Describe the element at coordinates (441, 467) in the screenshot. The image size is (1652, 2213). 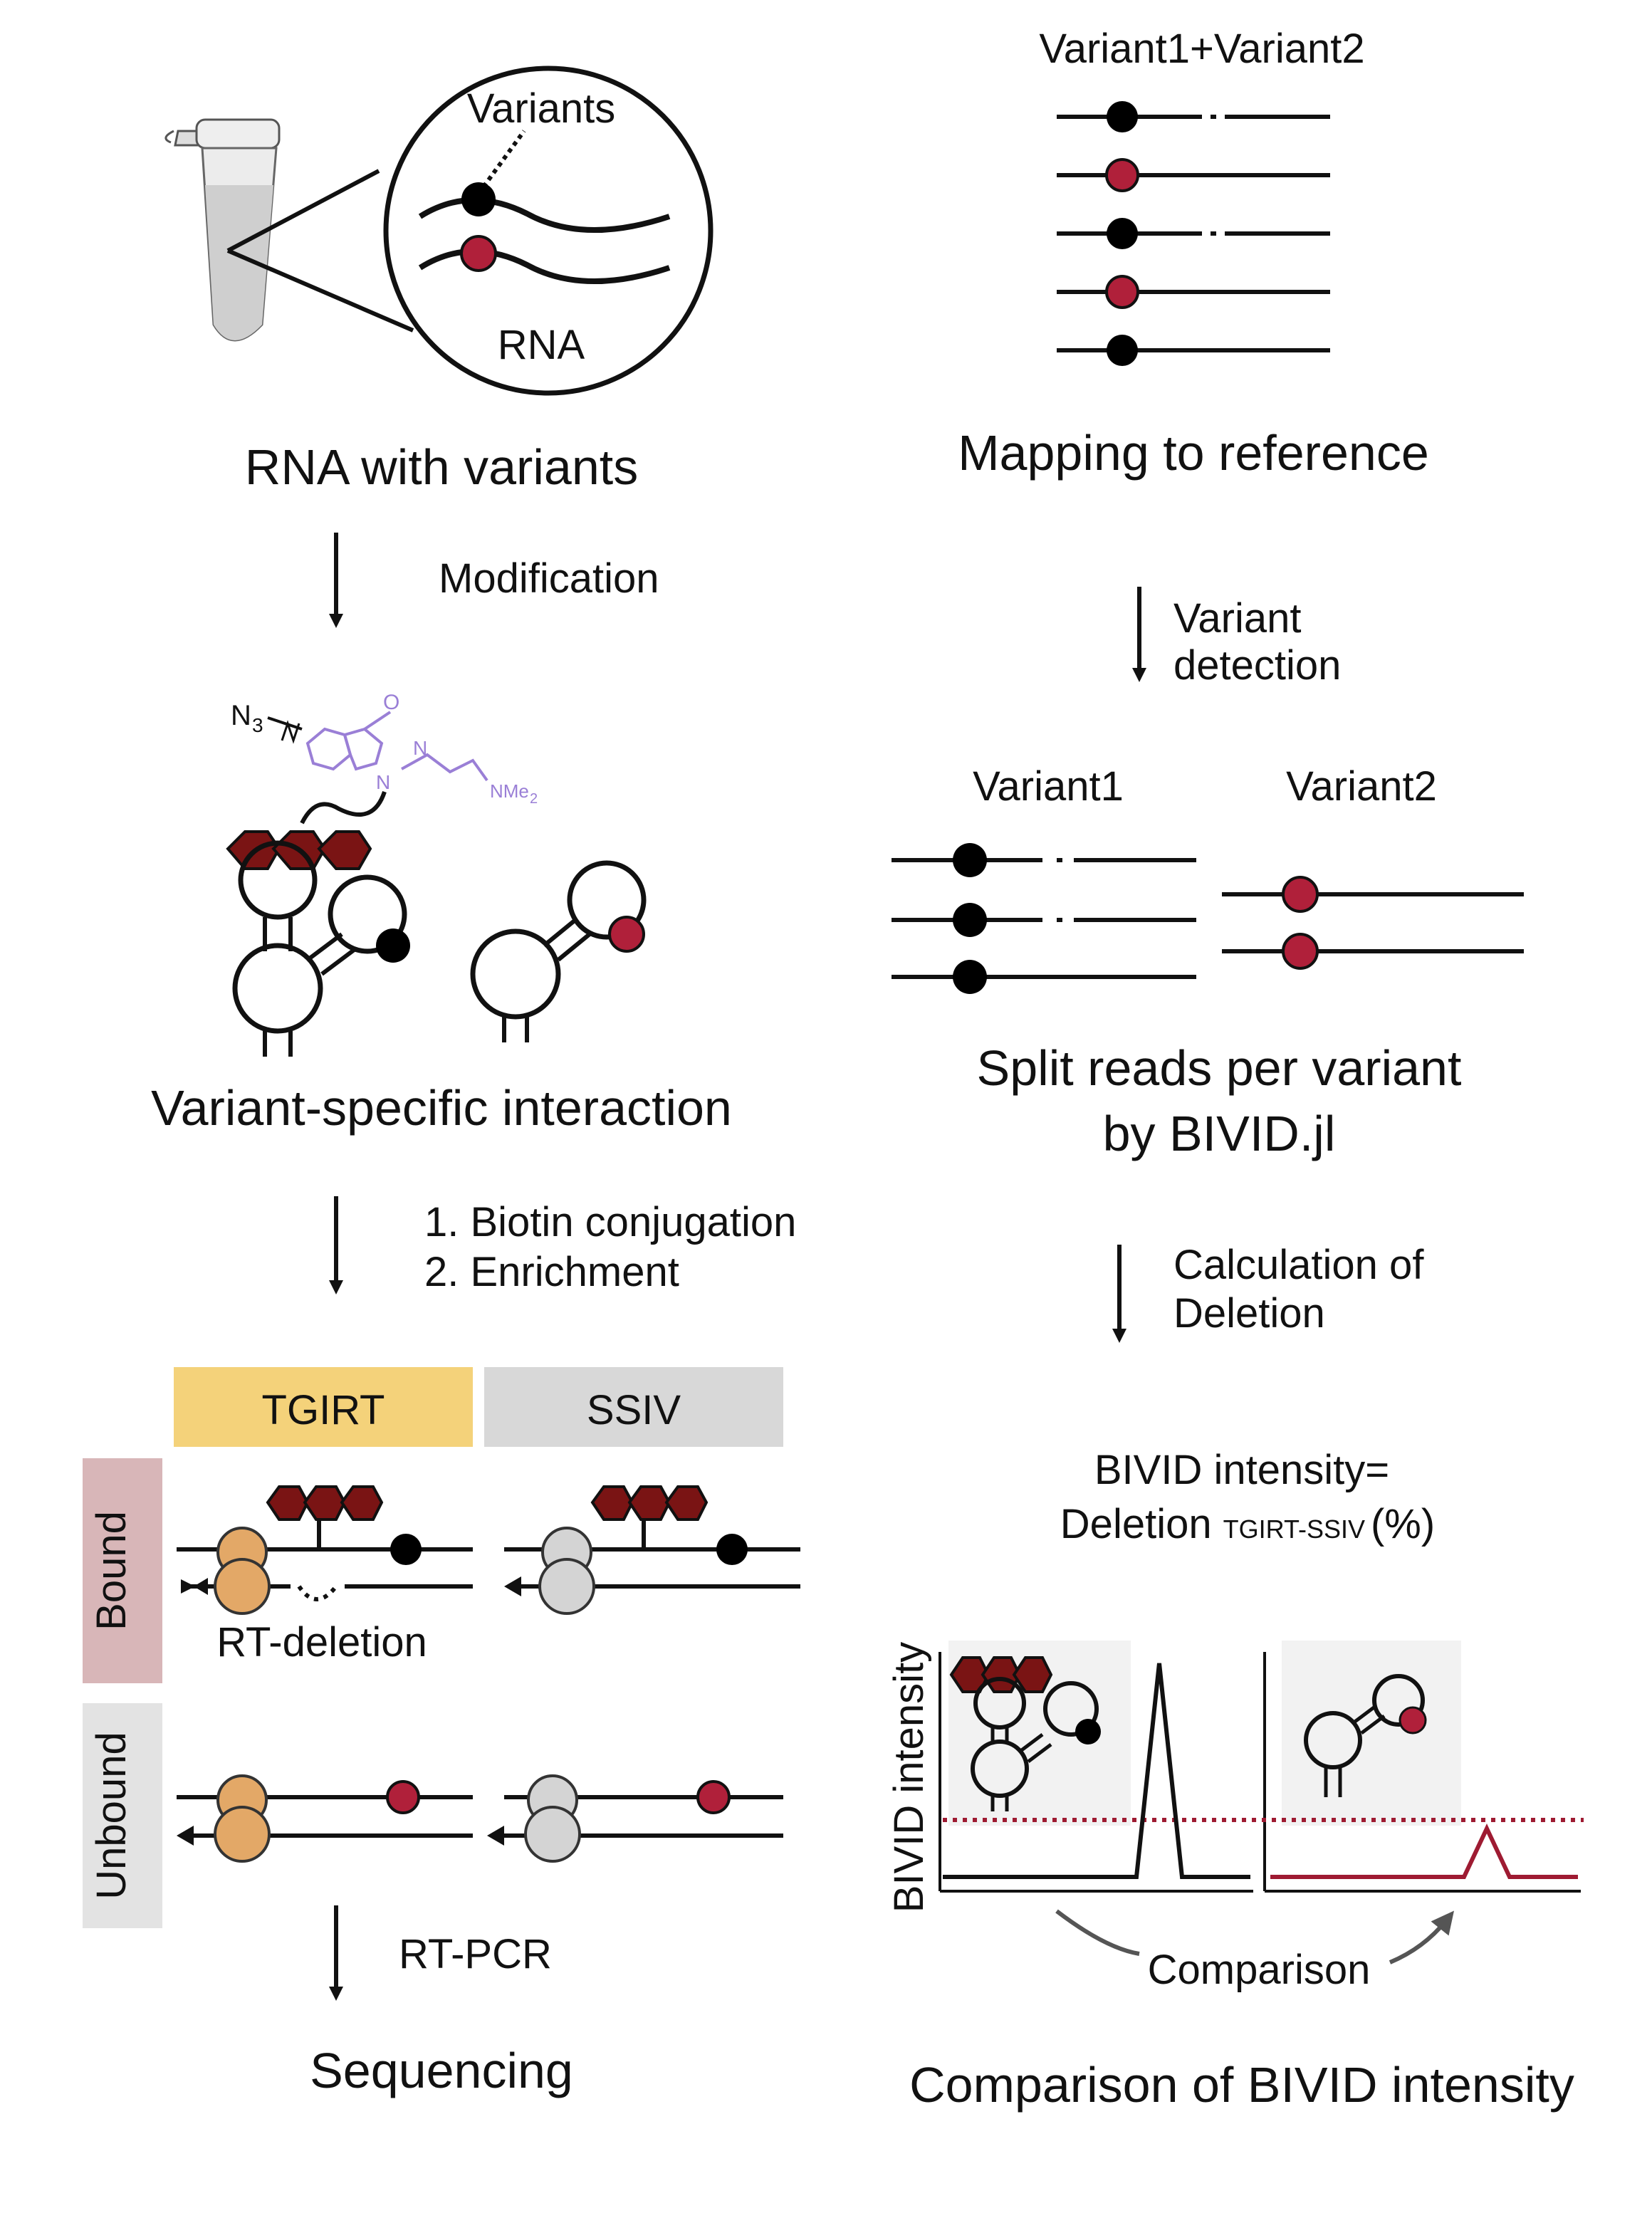
I see `step1-title: RNA with variants` at that location.